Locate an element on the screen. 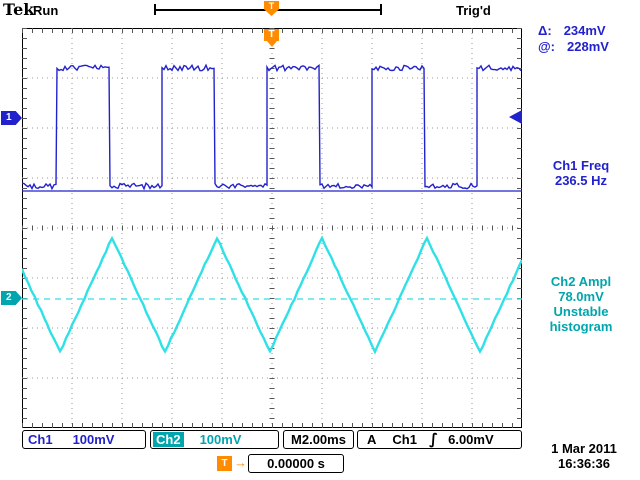 This screenshot has width=640, height=480. trigger-level-value: 6.00mV is located at coordinates (471, 439).